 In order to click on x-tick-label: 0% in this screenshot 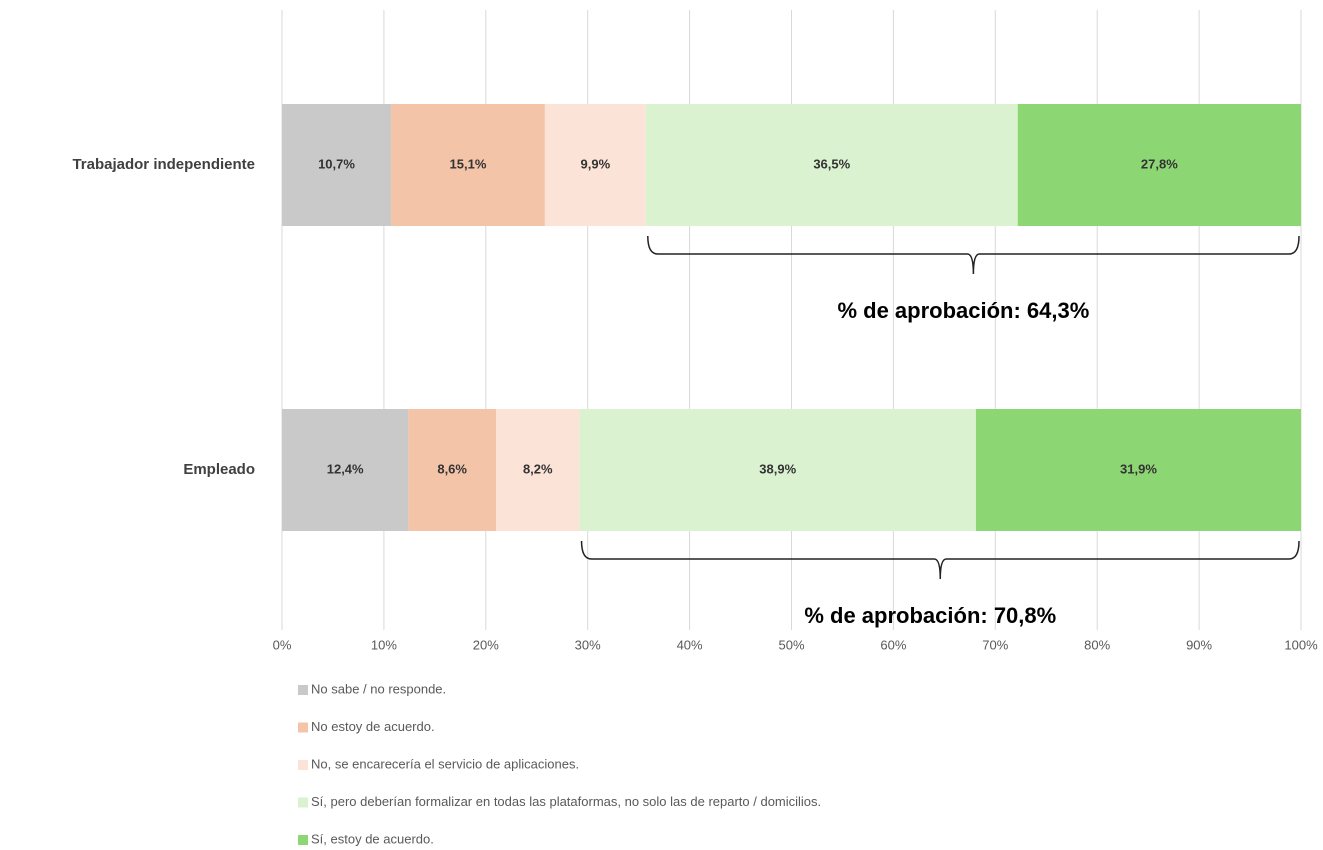, I will do `click(282, 644)`.